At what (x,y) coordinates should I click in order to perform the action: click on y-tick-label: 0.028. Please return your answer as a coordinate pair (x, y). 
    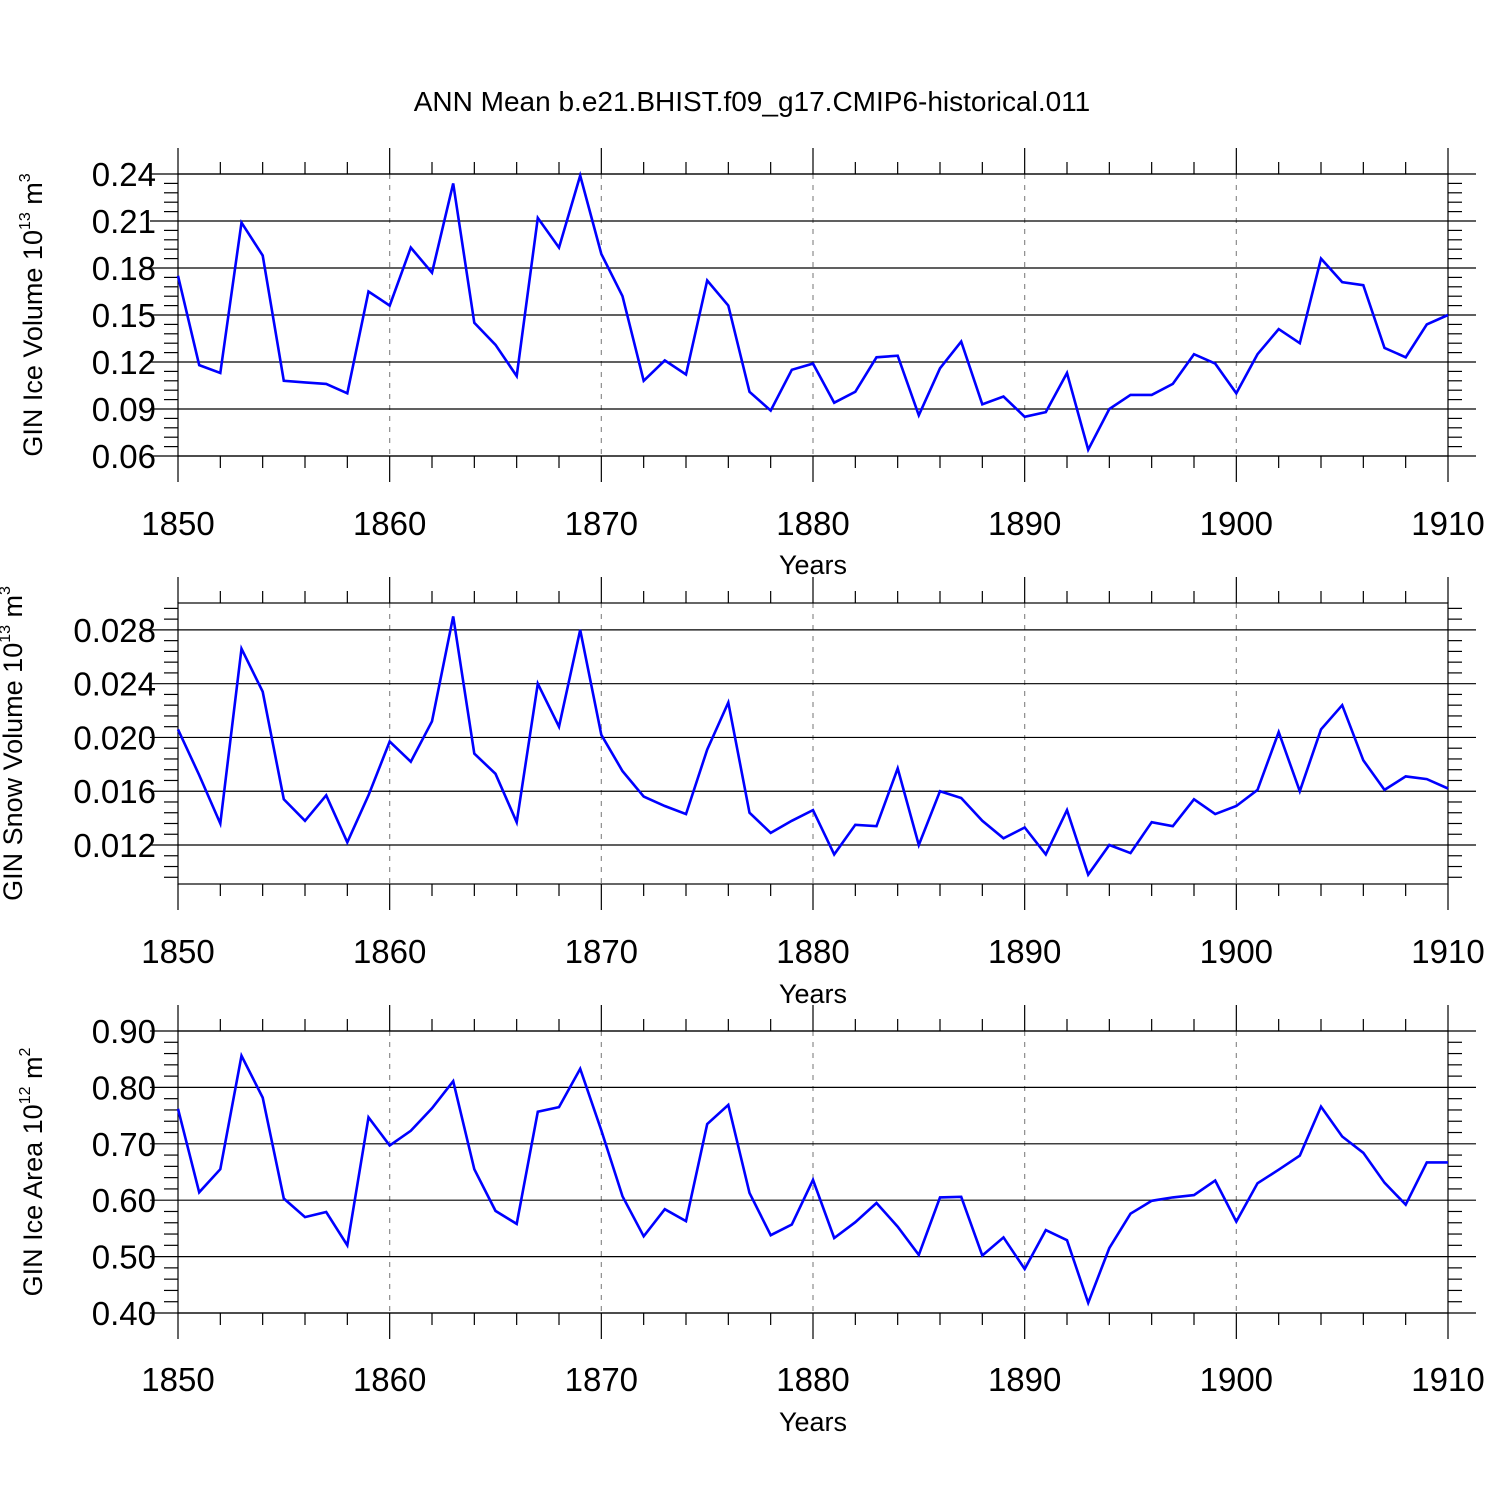
    Looking at the image, I should click on (114, 630).